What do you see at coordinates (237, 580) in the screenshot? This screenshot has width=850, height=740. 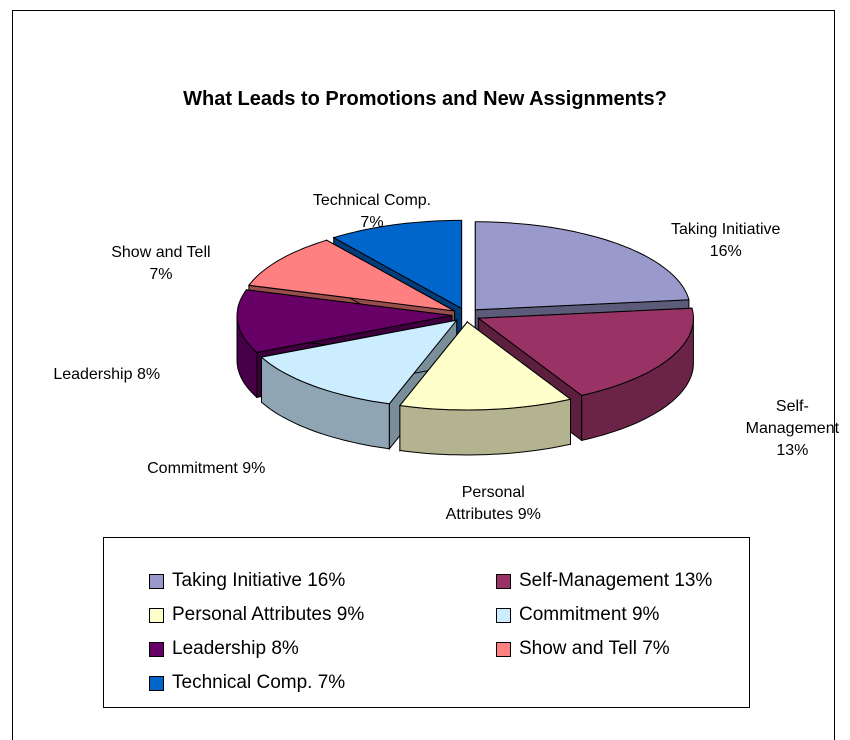 I see `legend-category: Taking Initiative` at bounding box center [237, 580].